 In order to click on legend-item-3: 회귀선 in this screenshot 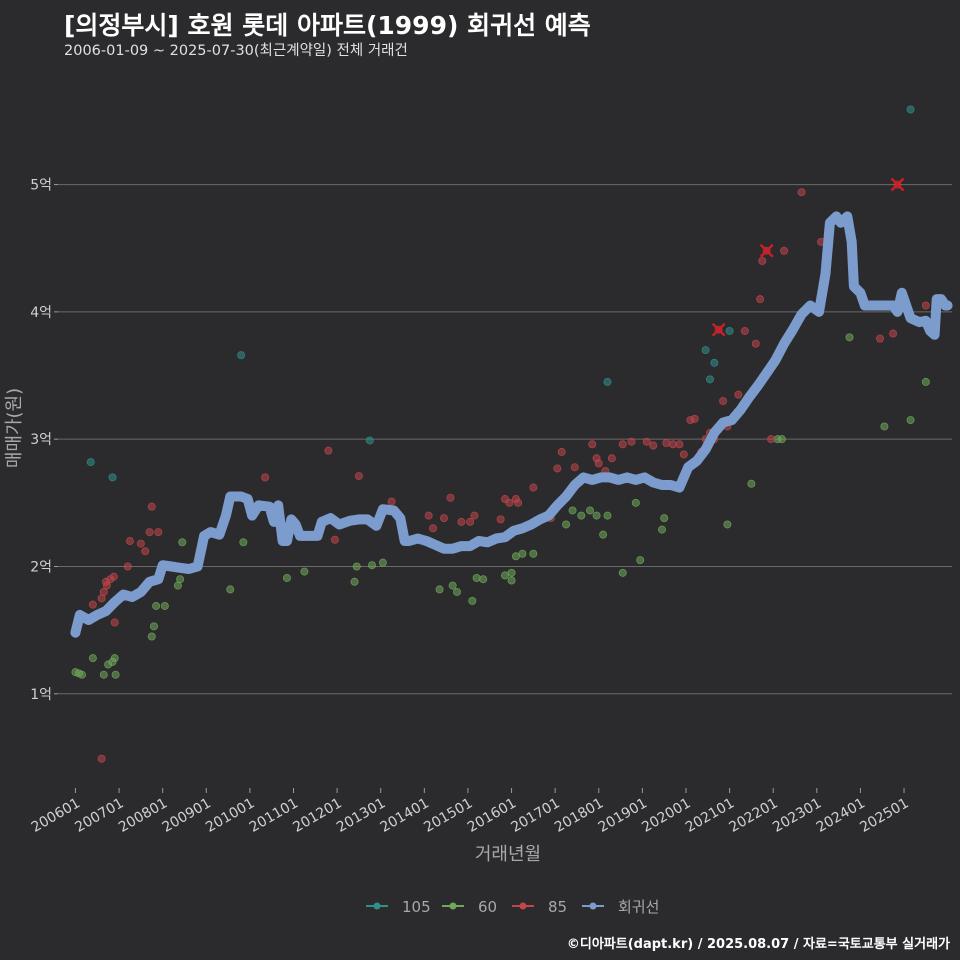, I will do `click(620, 907)`.